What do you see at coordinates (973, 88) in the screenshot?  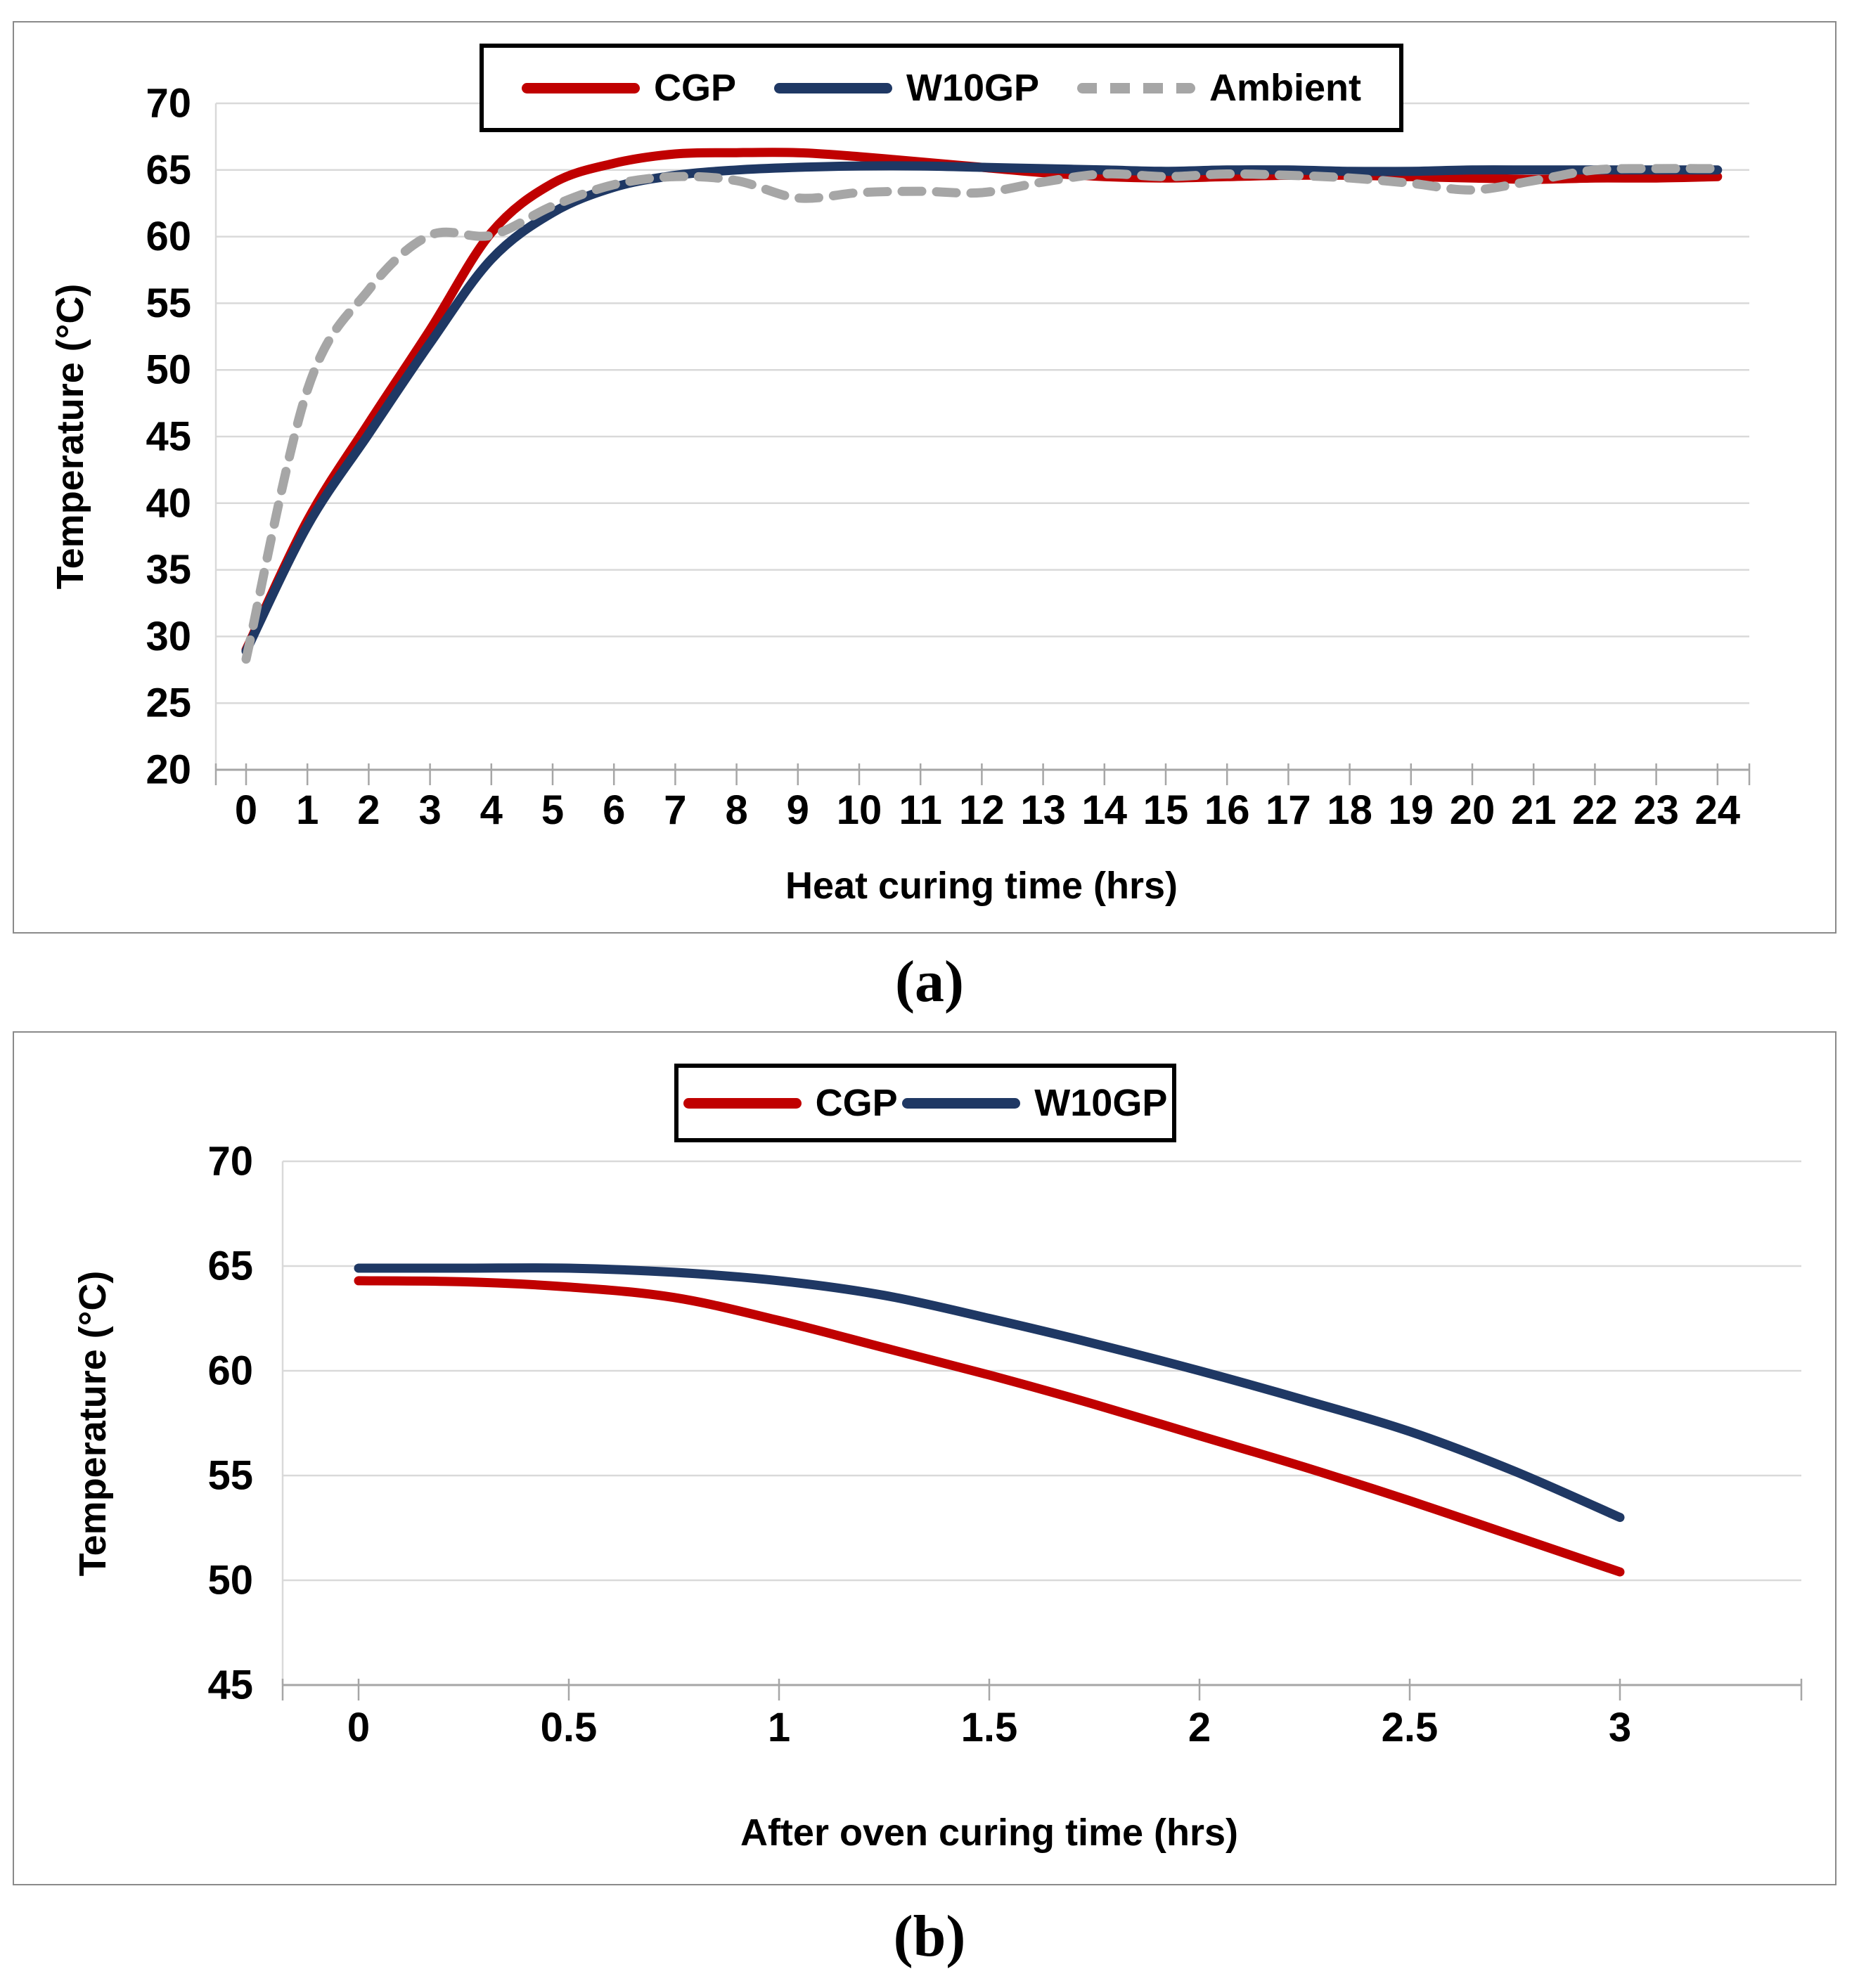 I see `legend-label-w10gp: W10GP` at bounding box center [973, 88].